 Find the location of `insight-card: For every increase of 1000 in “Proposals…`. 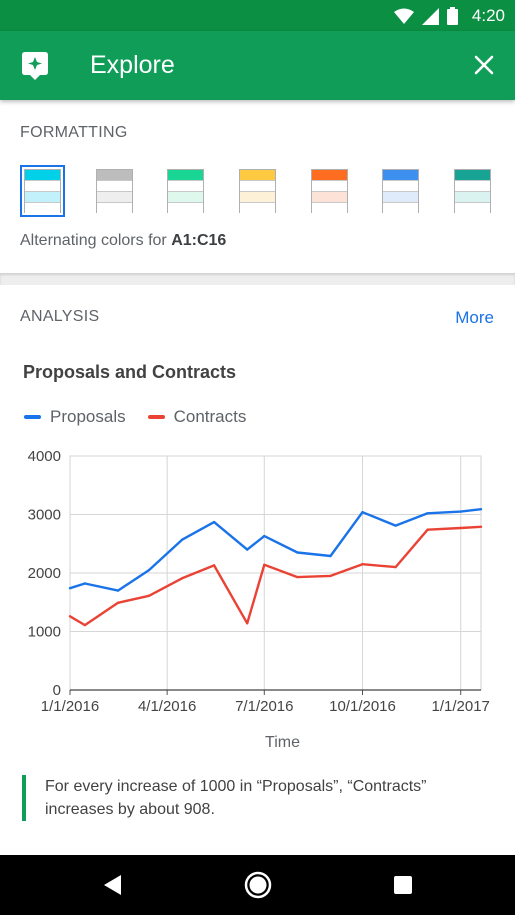

insight-card: For every increase of 1000 in “Proposals… is located at coordinates (257, 798).